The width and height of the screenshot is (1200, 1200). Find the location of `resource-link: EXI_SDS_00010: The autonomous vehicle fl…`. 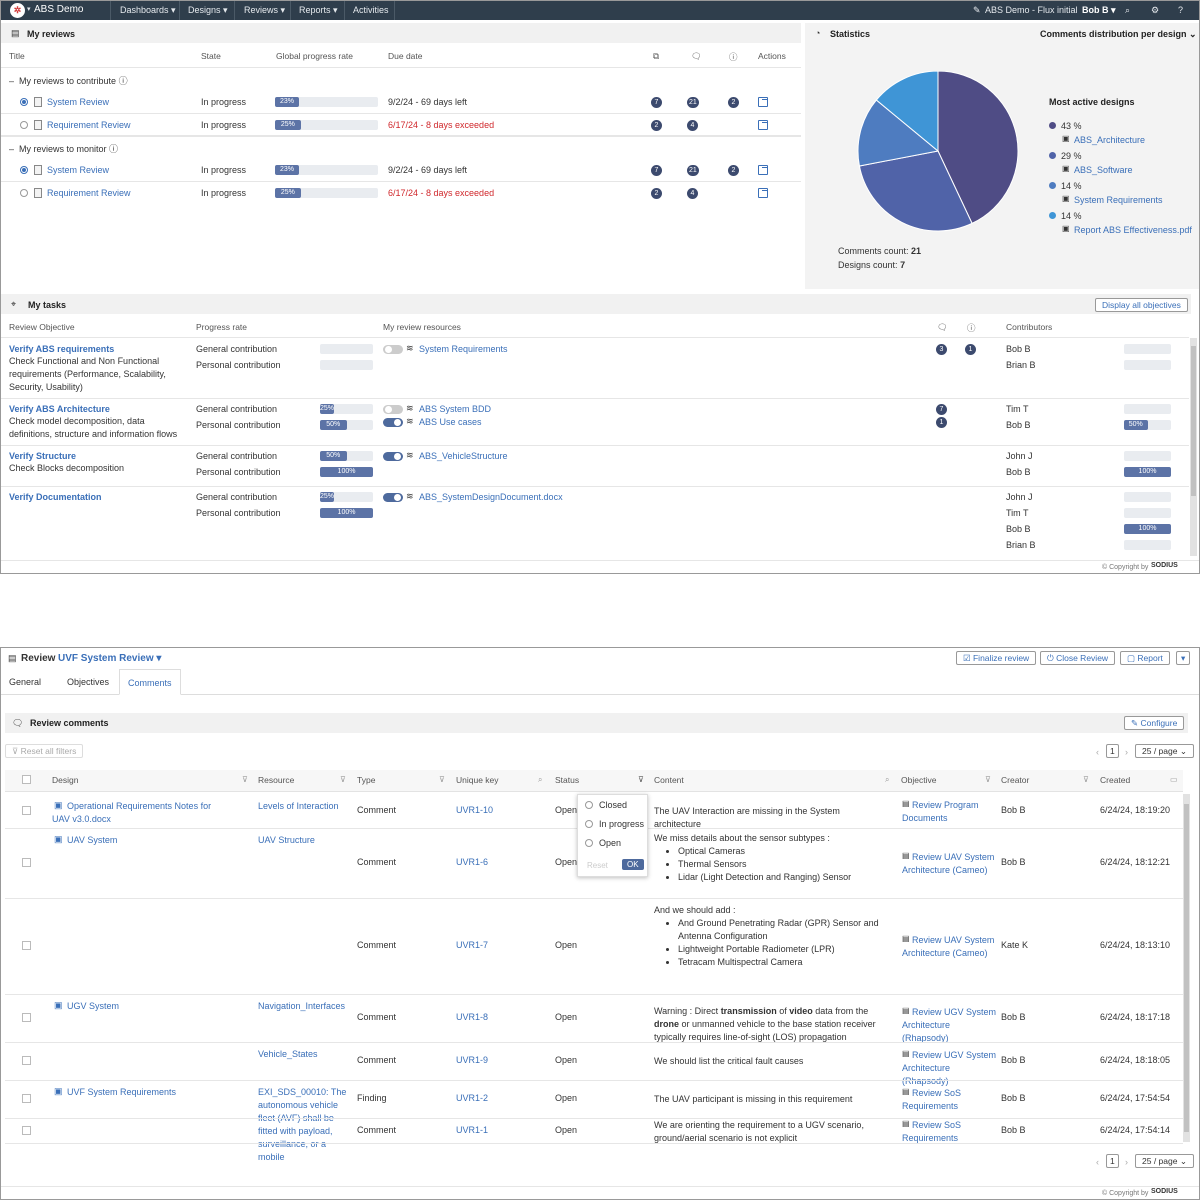

resource-link: EXI_SDS_00010: The autonomous vehicle fl… is located at coordinates (302, 1124).